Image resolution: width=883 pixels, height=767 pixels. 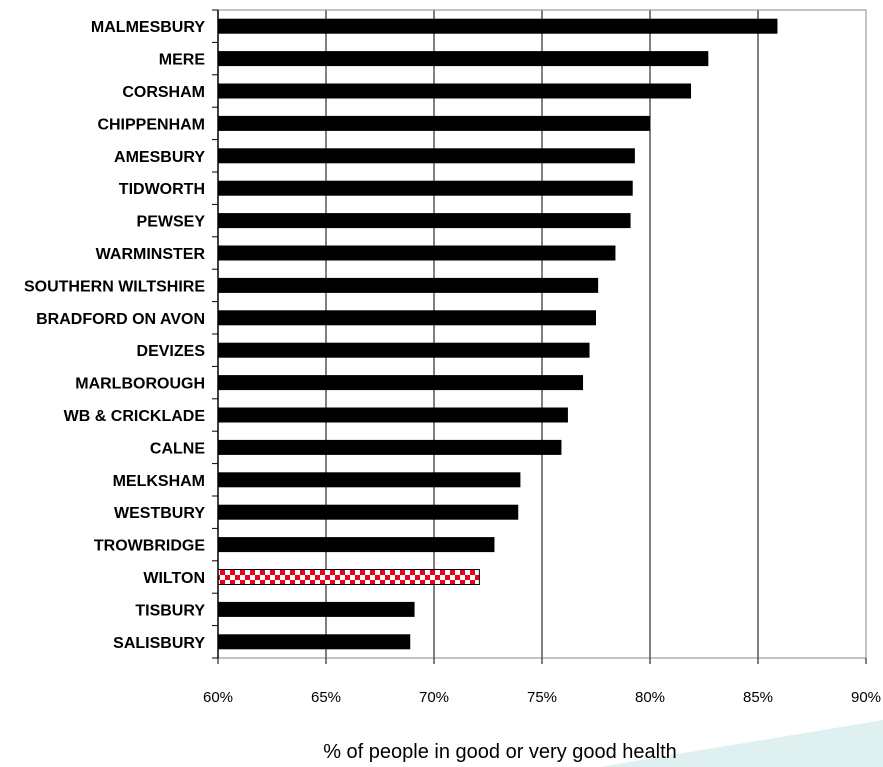 I want to click on category-label: WESTBURY, so click(x=159, y=513).